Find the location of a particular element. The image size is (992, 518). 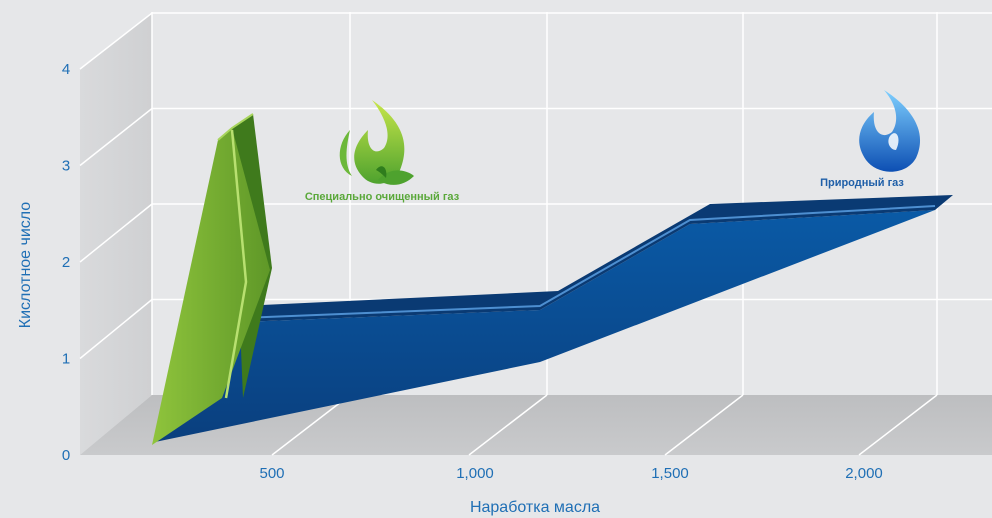

x-tick-labels: 500 1,000 1,500 2,000 is located at coordinates (570, 473).